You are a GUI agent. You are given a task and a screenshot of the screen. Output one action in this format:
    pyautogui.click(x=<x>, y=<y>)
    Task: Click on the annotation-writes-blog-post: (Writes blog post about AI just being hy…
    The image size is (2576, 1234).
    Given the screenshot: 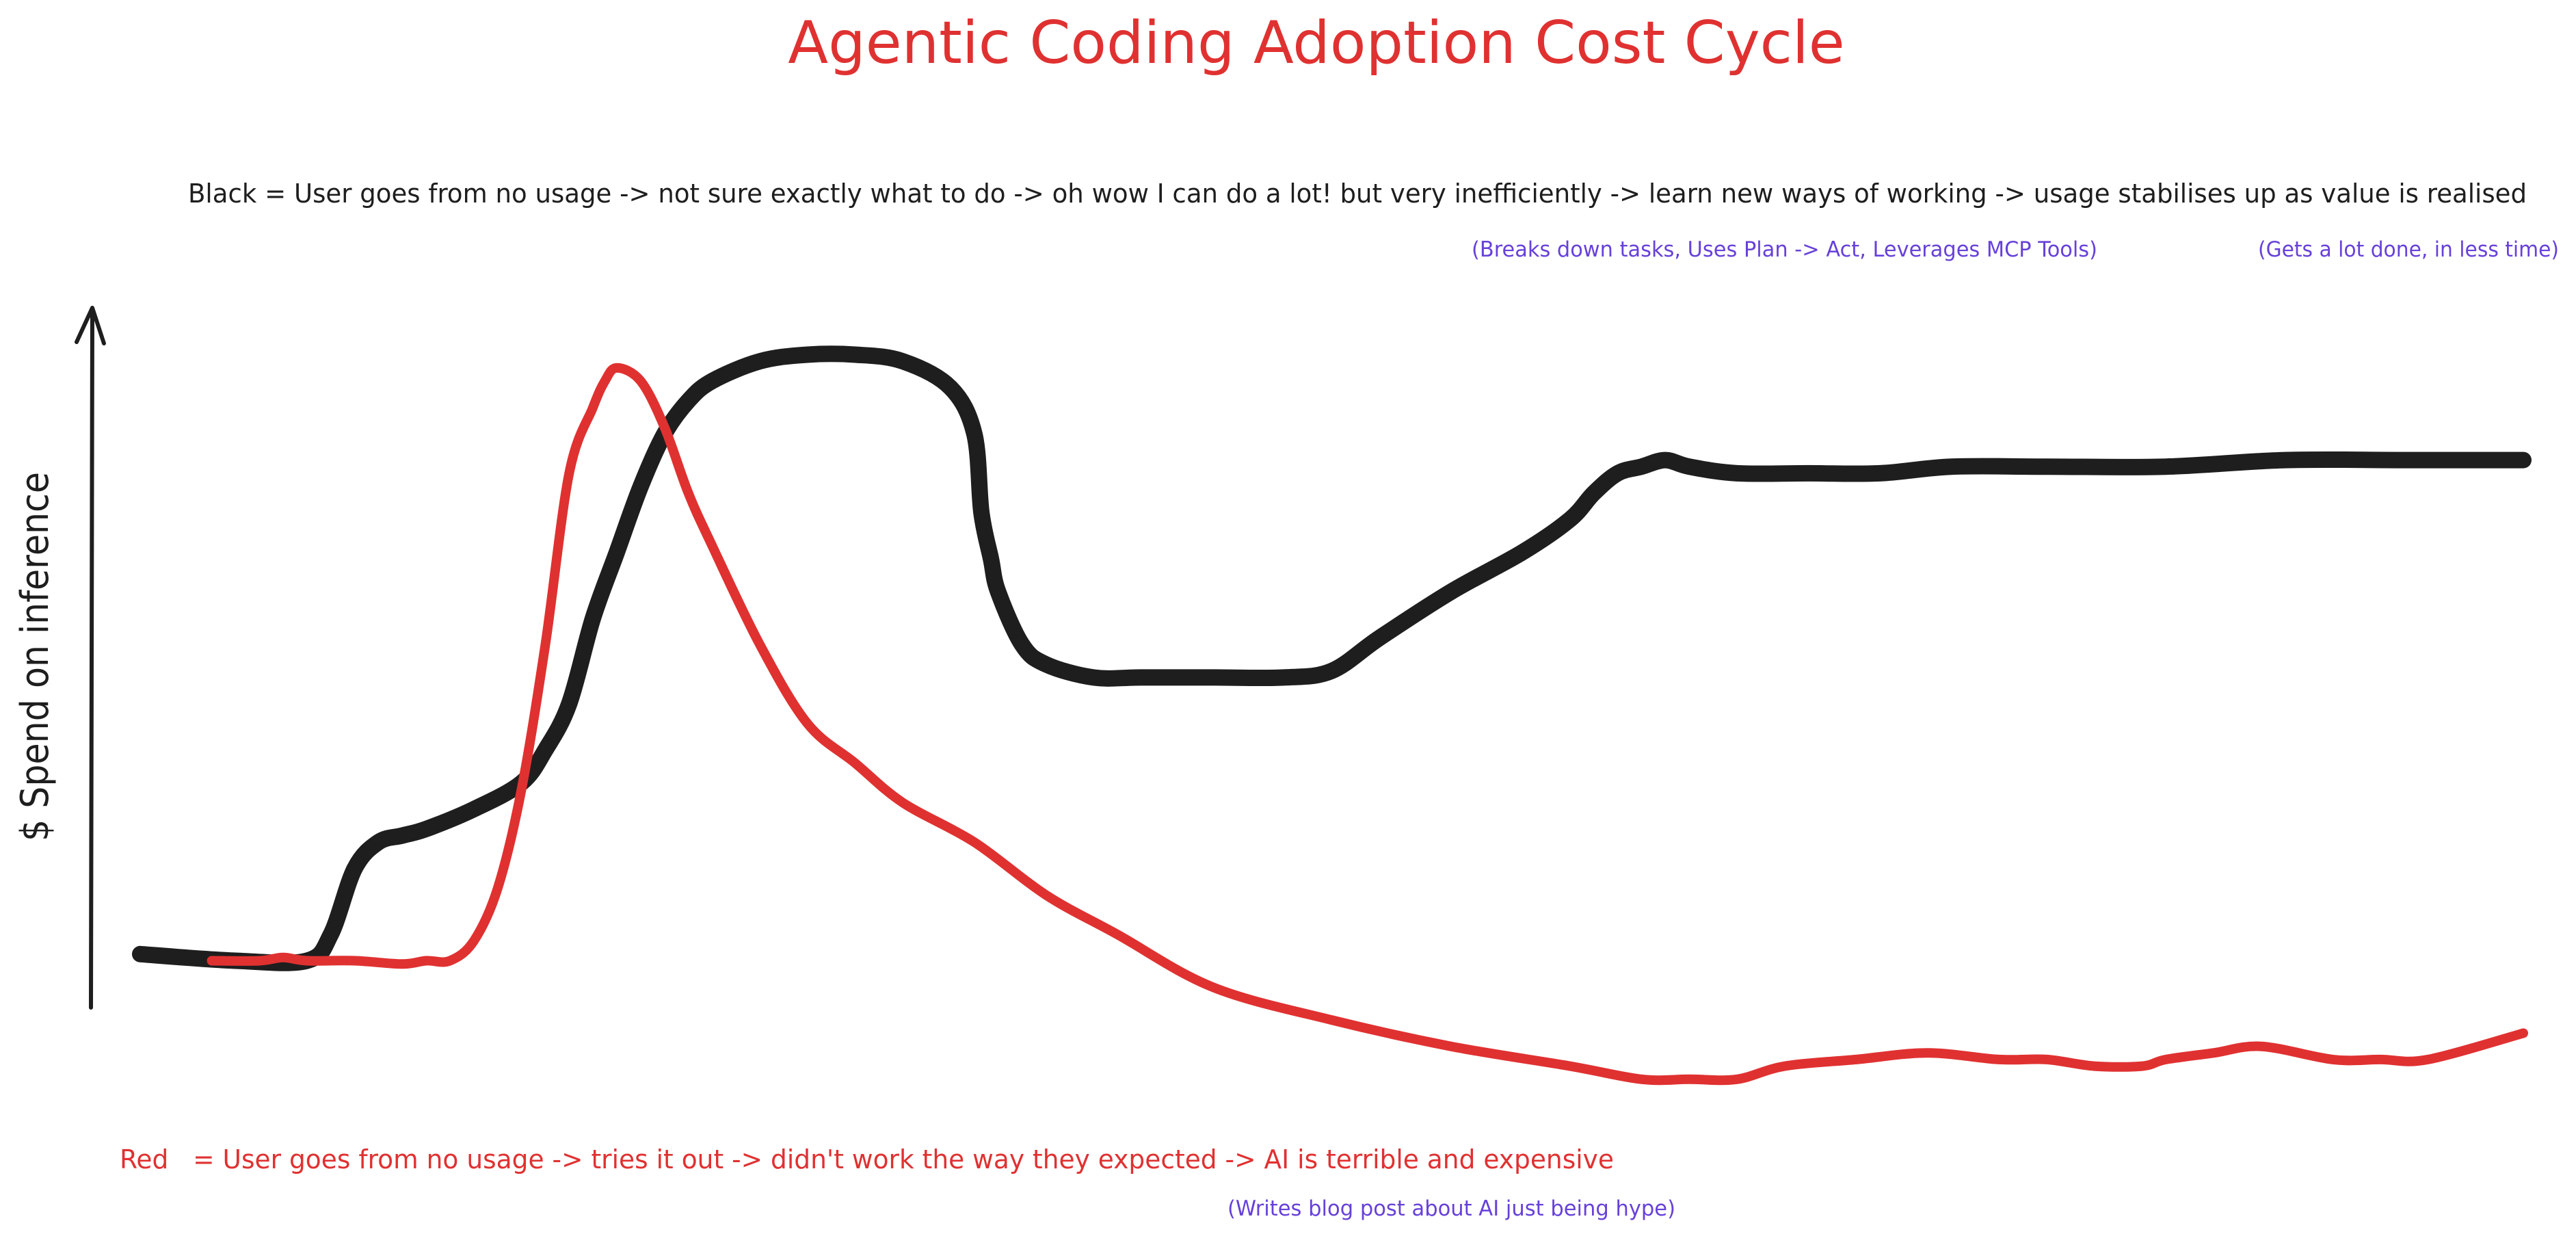 What is the action you would take?
    pyautogui.click(x=1451, y=1208)
    